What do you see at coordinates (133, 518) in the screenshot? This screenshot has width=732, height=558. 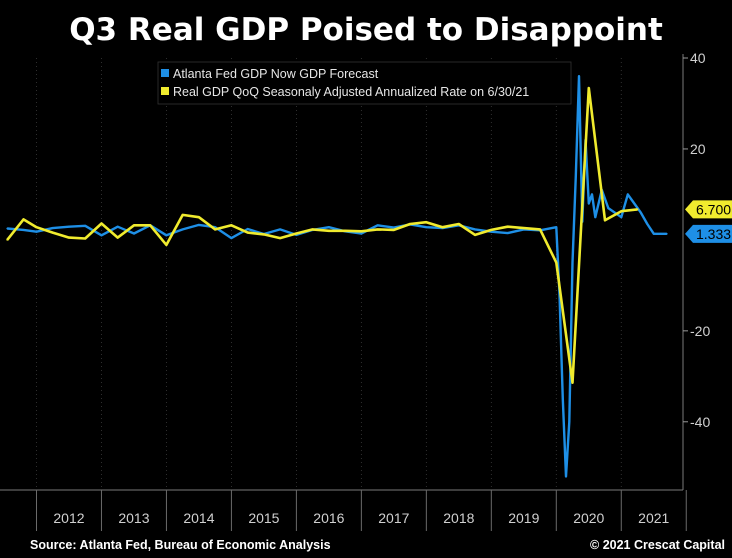 I see `x-tick-label: 2013` at bounding box center [133, 518].